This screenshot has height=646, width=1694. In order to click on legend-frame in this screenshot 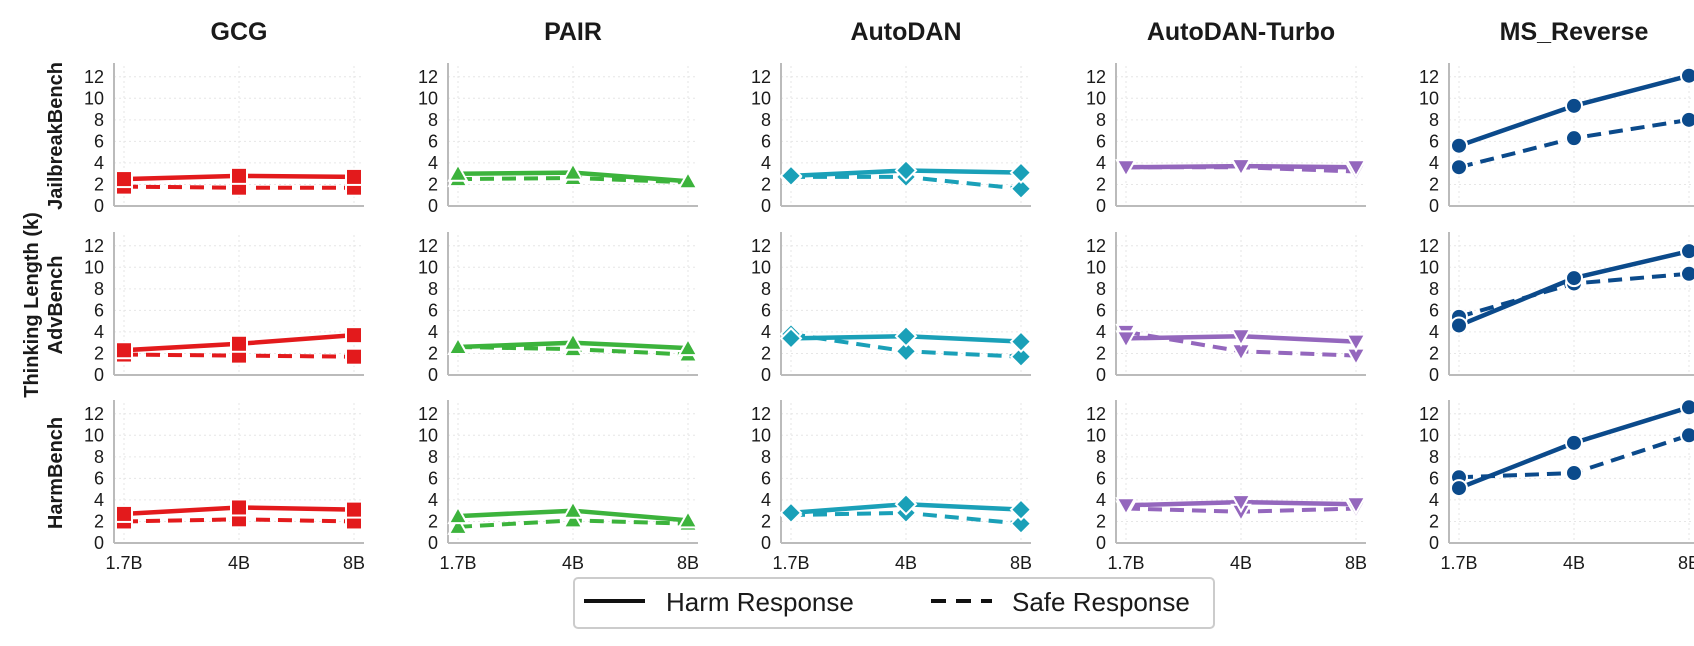, I will do `click(894, 603)`.